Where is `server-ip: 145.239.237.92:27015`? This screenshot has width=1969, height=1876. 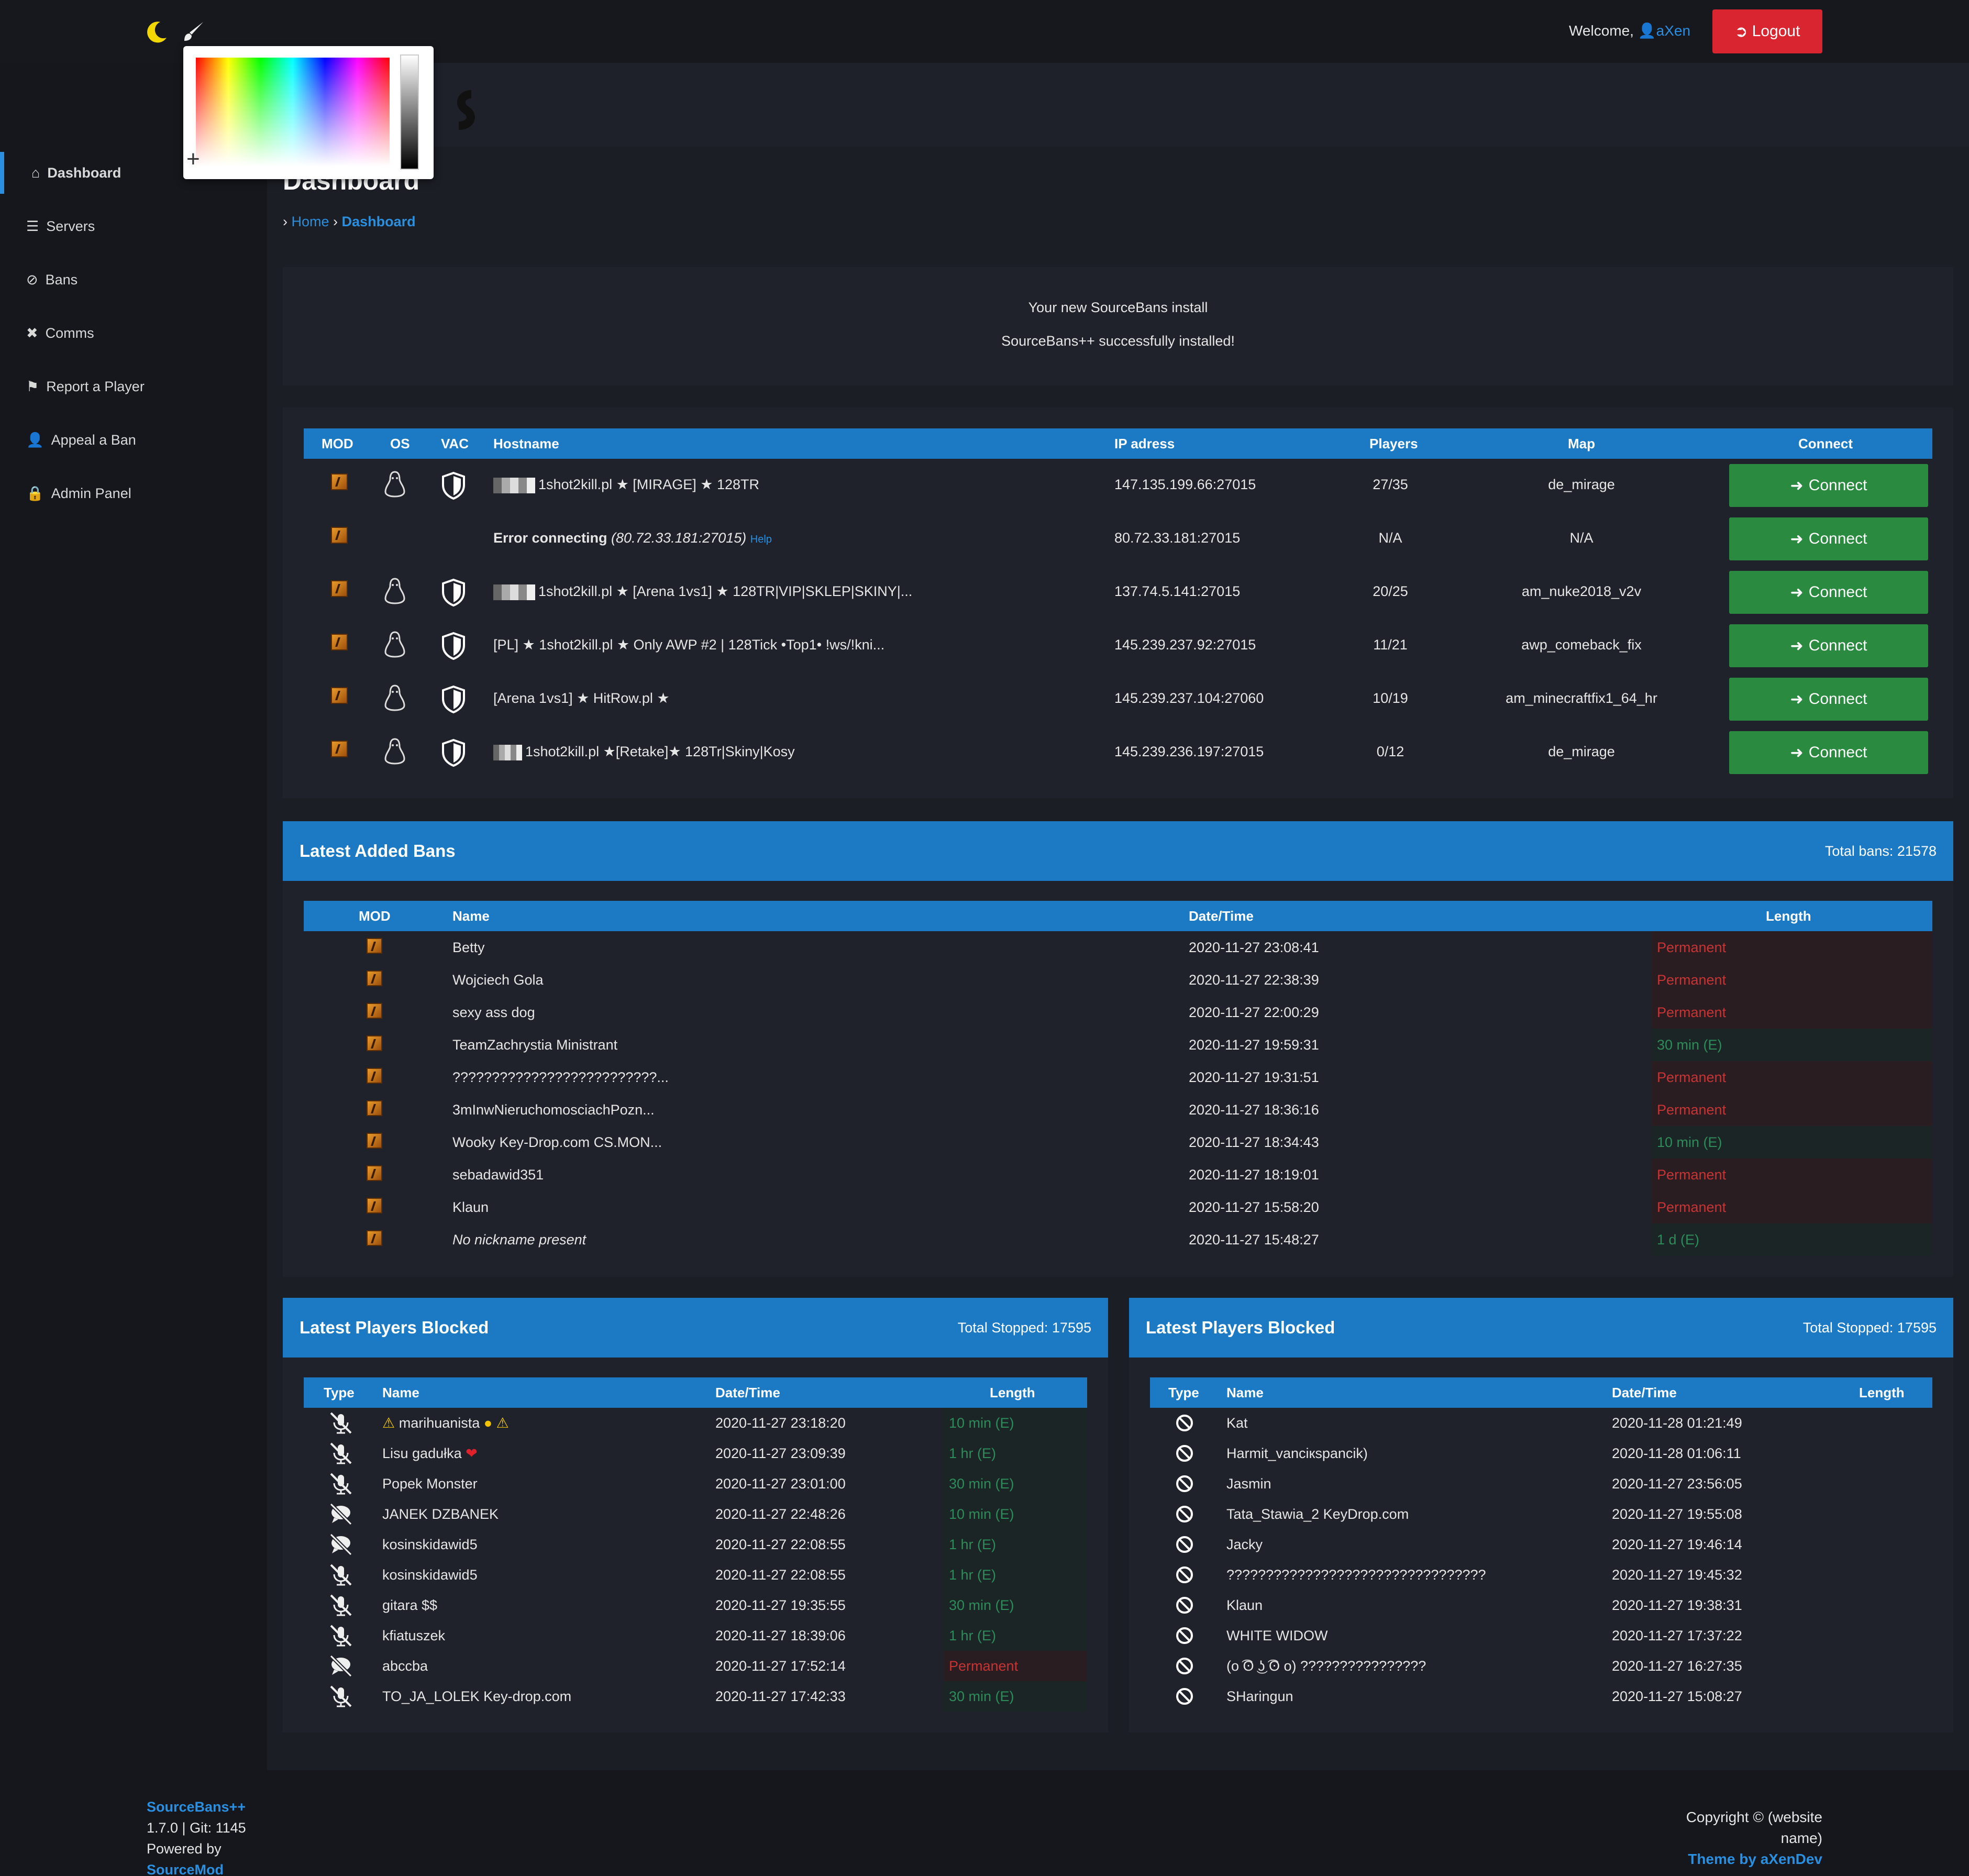 server-ip: 145.239.237.92:27015 is located at coordinates (1185, 645).